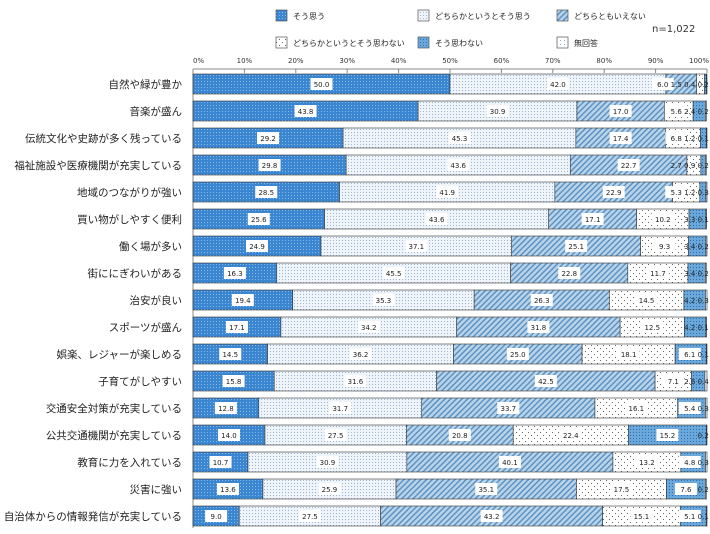 Image resolution: width=710 pixels, height=534 pixels. What do you see at coordinates (690, 247) in the screenshot?
I see `data-label: 3.4` at bounding box center [690, 247].